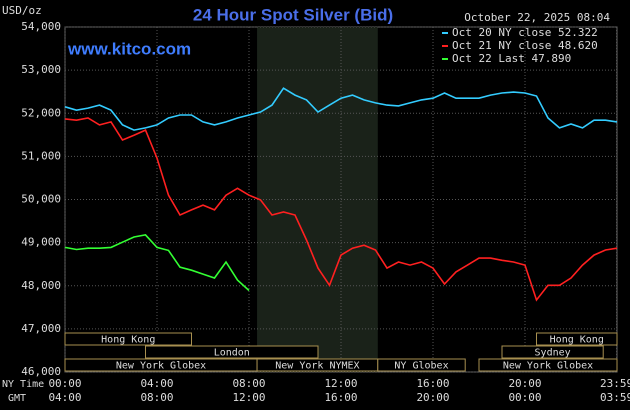 The width and height of the screenshot is (630, 410). What do you see at coordinates (156, 397) in the screenshot?
I see `x2-tick-label: 08:00` at bounding box center [156, 397].